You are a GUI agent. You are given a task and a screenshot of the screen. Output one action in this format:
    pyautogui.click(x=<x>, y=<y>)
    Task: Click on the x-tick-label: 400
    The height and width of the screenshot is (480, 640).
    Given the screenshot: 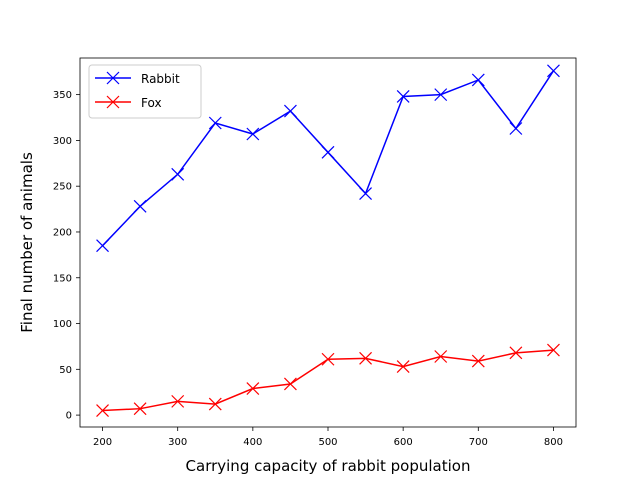 What is the action you would take?
    pyautogui.click(x=252, y=442)
    